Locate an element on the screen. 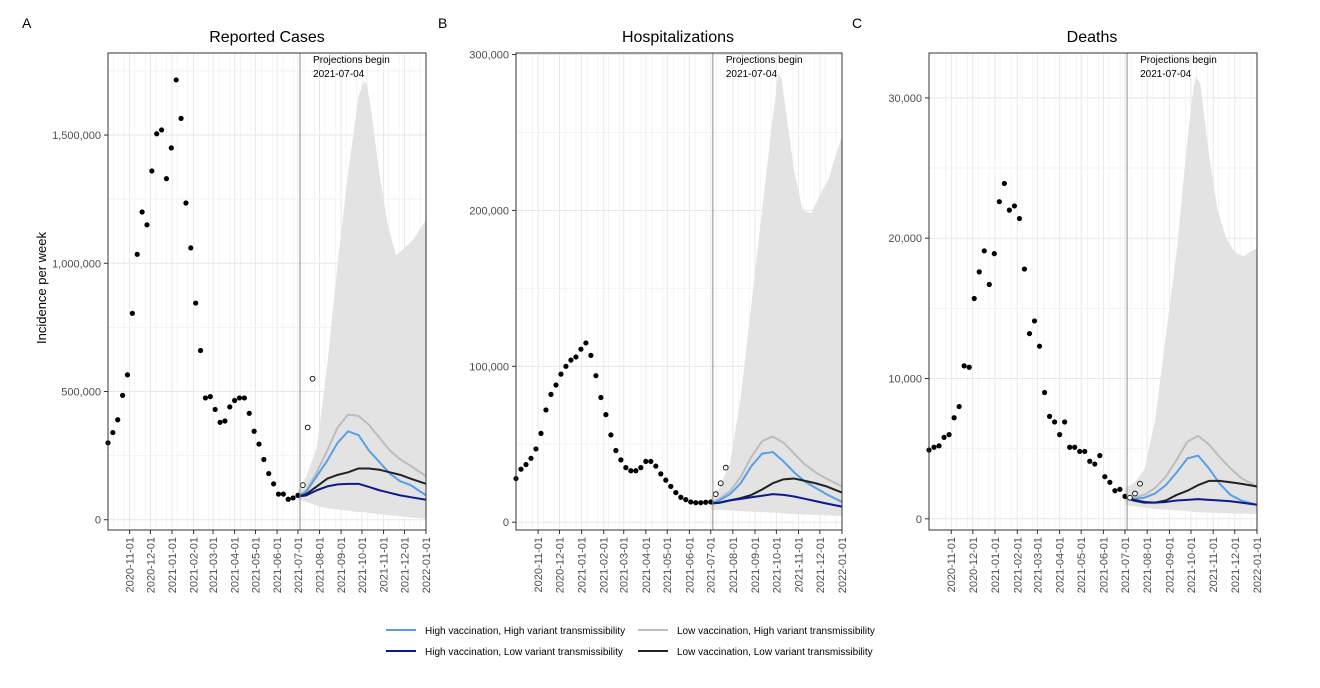 Image resolution: width=1320 pixels, height=688 pixels. x-tick-label: 2021-05-01 is located at coordinates (1082, 565).